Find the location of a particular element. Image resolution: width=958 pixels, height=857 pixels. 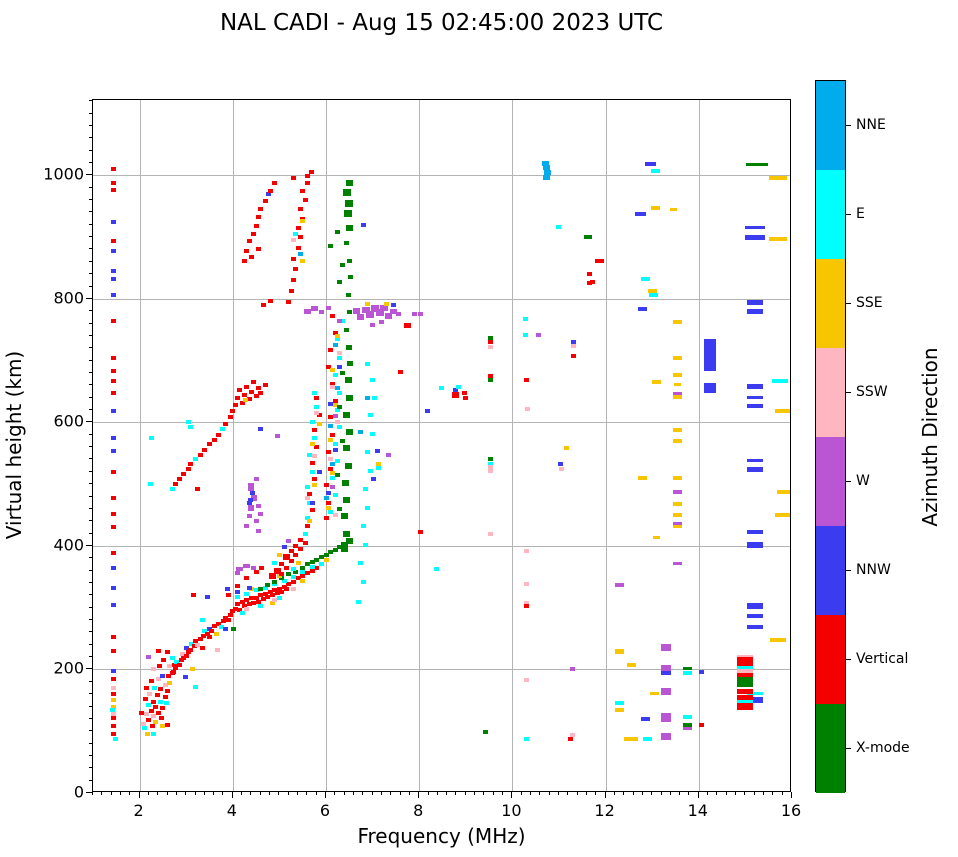

x-major-tick is located at coordinates (419, 795).